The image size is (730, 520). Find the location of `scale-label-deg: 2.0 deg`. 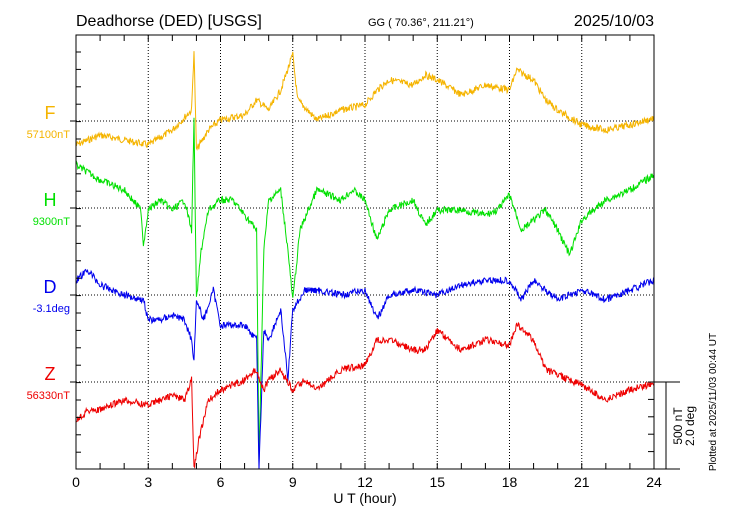

scale-label-deg: 2.0 deg is located at coordinates (690, 426).